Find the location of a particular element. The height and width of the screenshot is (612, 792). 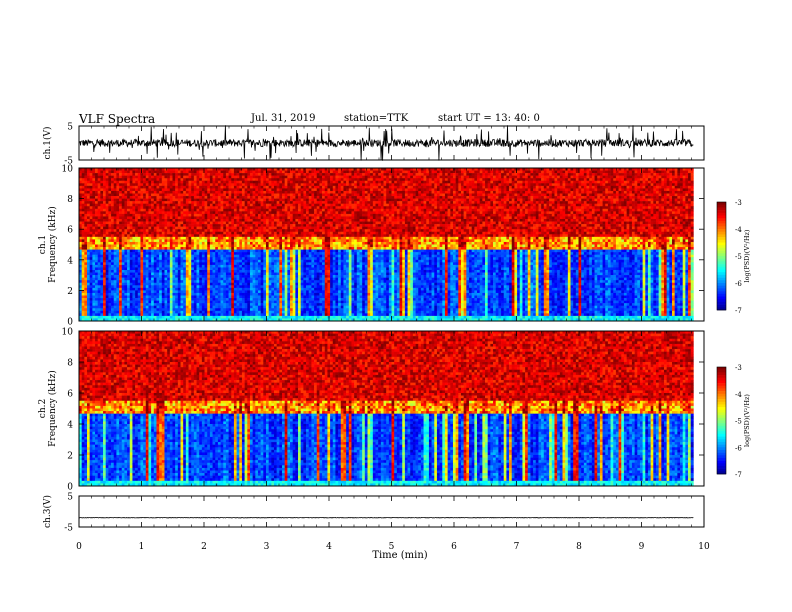

y-axis-label-ch3-waveform: ch.3(V) is located at coordinates (47, 511).